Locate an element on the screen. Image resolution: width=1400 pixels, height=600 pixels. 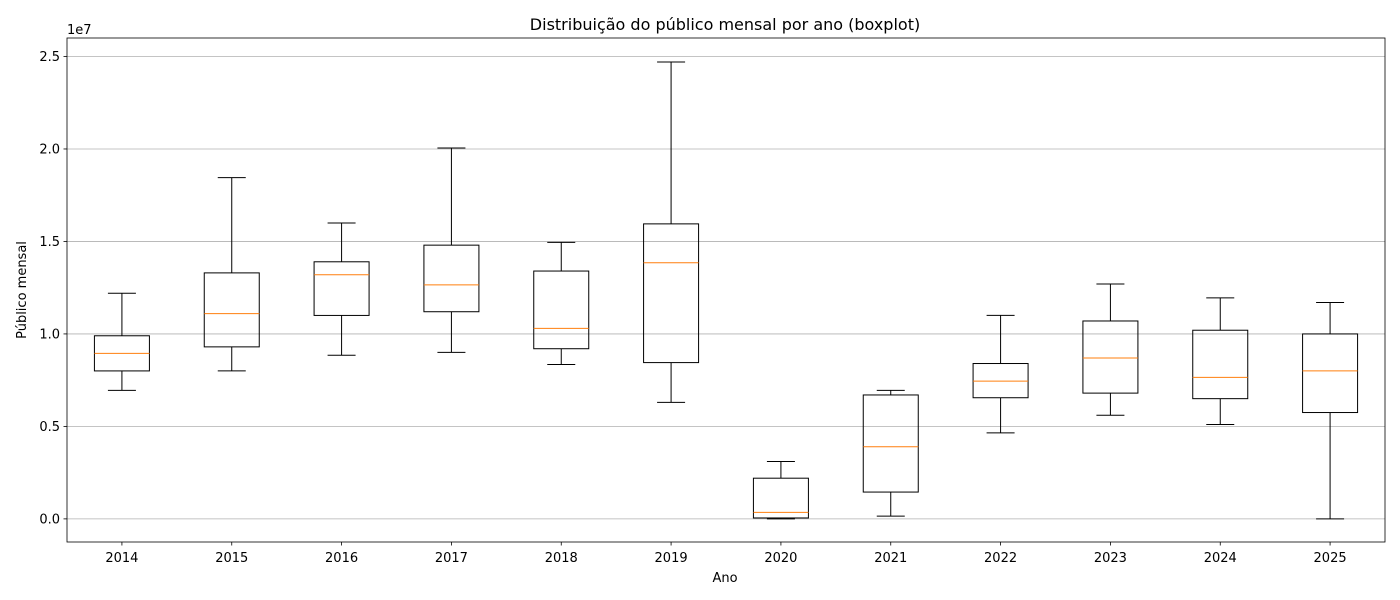
y-tick-label: 1.0 is located at coordinates (49, 334).